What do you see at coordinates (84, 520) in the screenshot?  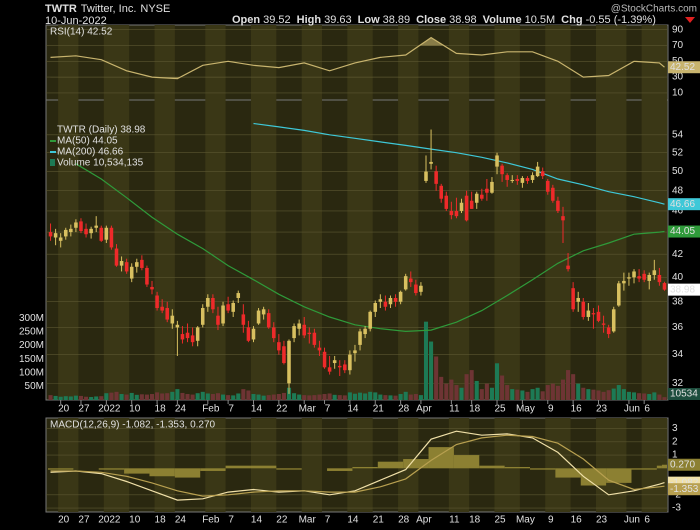 I see `x-tick-label: 27` at bounding box center [84, 520].